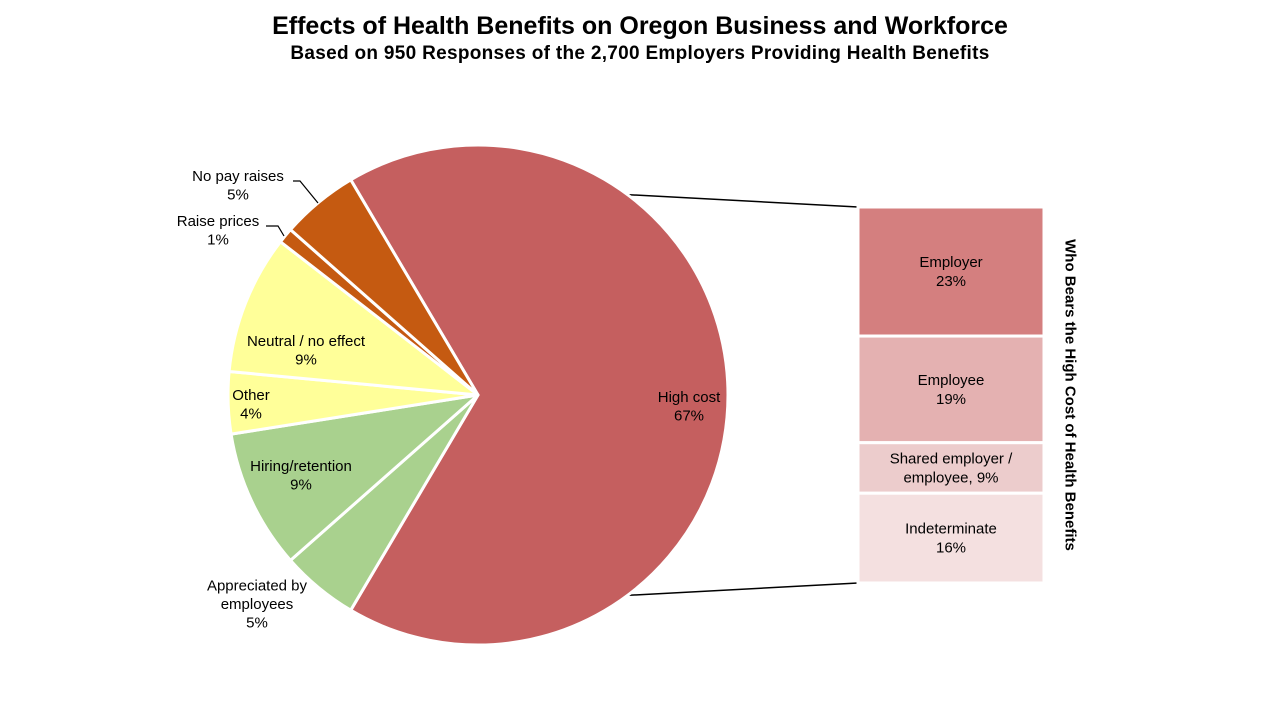 The image size is (1280, 720). I want to click on pie-slice-neutral, so click(353, 318).